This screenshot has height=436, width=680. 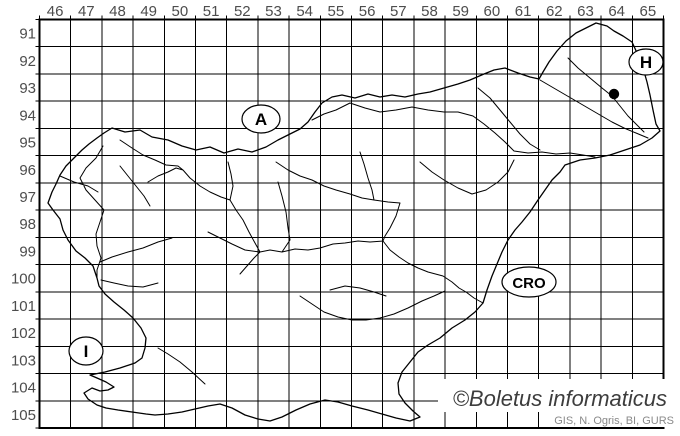 What do you see at coordinates (336, 11) in the screenshot?
I see `column-label: 55` at bounding box center [336, 11].